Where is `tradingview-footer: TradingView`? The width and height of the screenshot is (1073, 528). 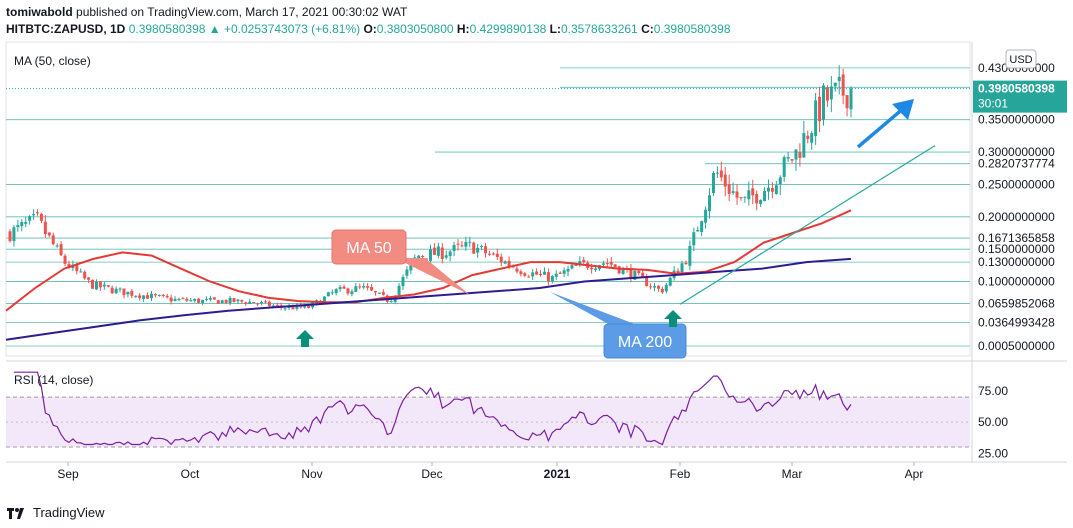
tradingview-footer: TradingView is located at coordinates (55, 512).